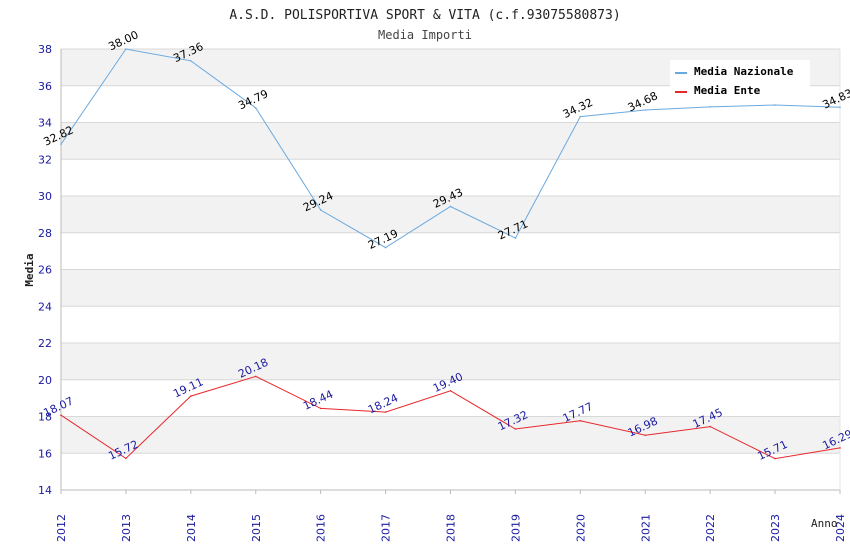 This screenshot has width=850, height=555. What do you see at coordinates (744, 71) in the screenshot?
I see `legend-label-media-nazionale: Media Nazionale` at bounding box center [744, 71].